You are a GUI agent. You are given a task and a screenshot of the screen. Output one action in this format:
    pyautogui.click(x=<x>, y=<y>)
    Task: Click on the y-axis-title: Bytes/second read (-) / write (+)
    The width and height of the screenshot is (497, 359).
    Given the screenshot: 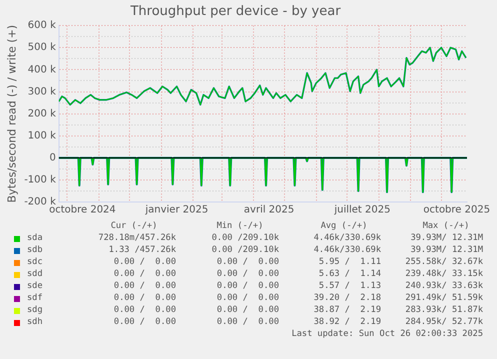 What is the action you would take?
    pyautogui.click(x=11, y=113)
    